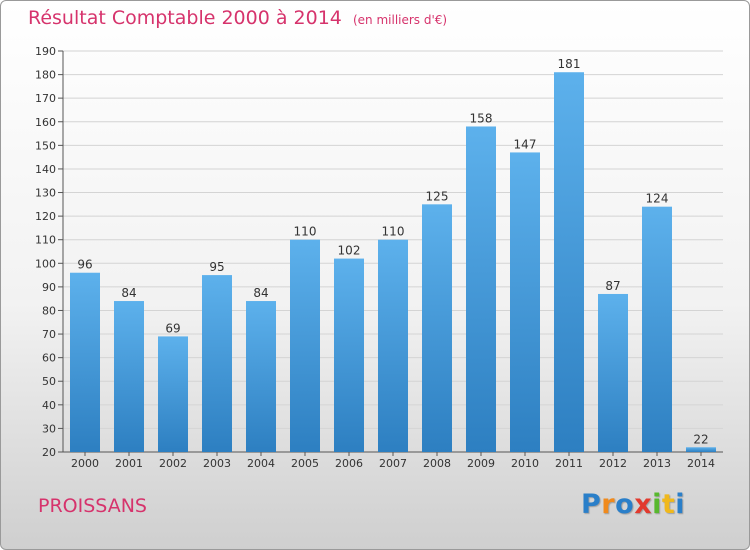 This screenshot has width=750, height=550. Describe the element at coordinates (49, 452) in the screenshot. I see `y-tick-label: 20` at that location.